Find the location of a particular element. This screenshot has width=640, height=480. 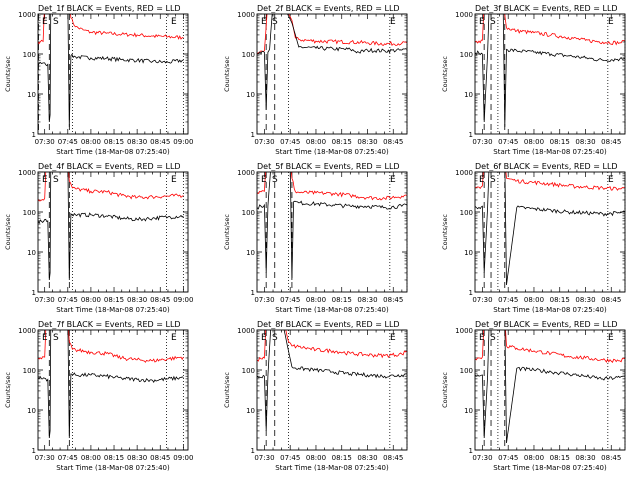

chart-title: Det_2f BLACK = Events, RED = LLD is located at coordinates (328, 8).